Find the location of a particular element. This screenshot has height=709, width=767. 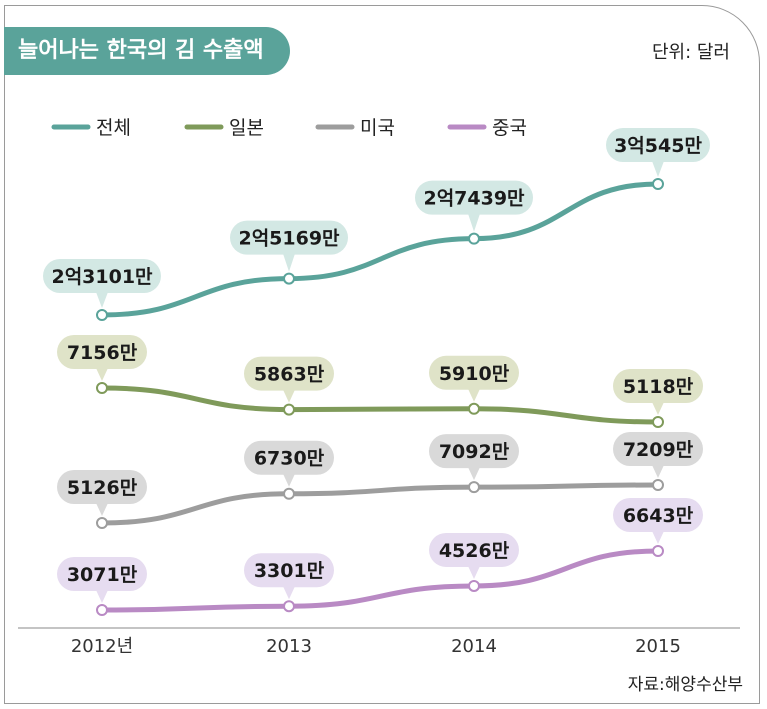

source-label: 자료:해양수산부 is located at coordinates (685, 685).